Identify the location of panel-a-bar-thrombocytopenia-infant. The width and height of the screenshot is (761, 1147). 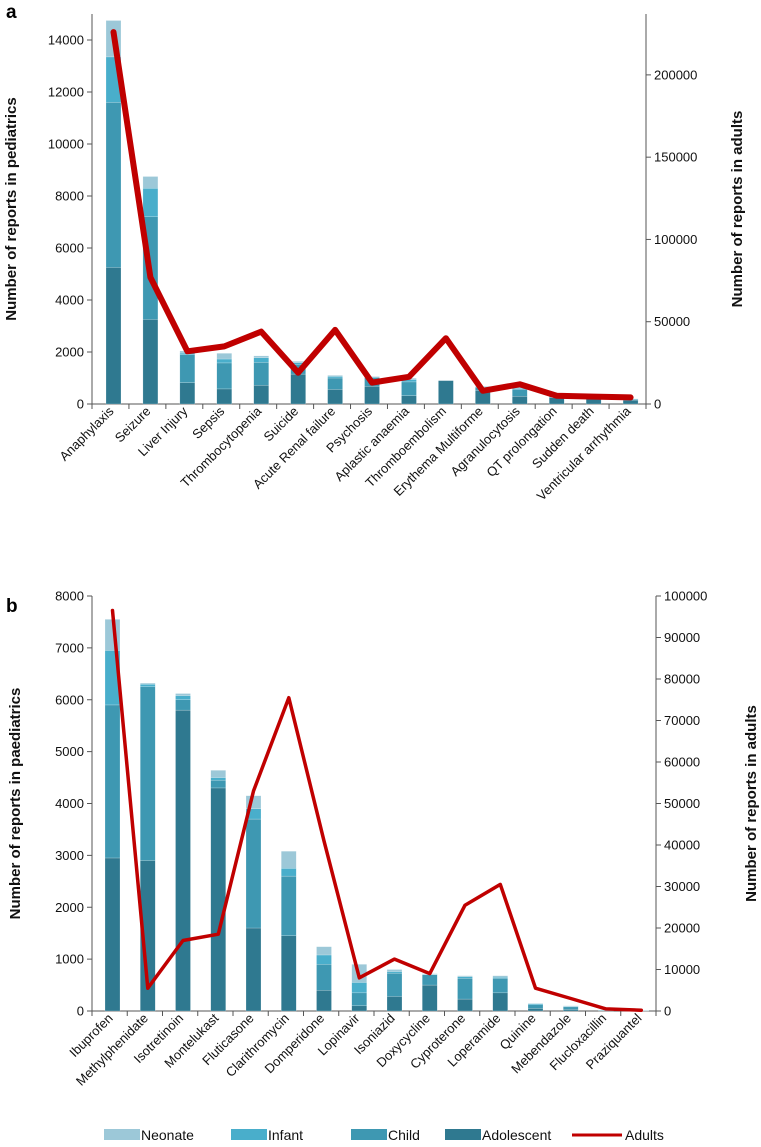
(261, 360).